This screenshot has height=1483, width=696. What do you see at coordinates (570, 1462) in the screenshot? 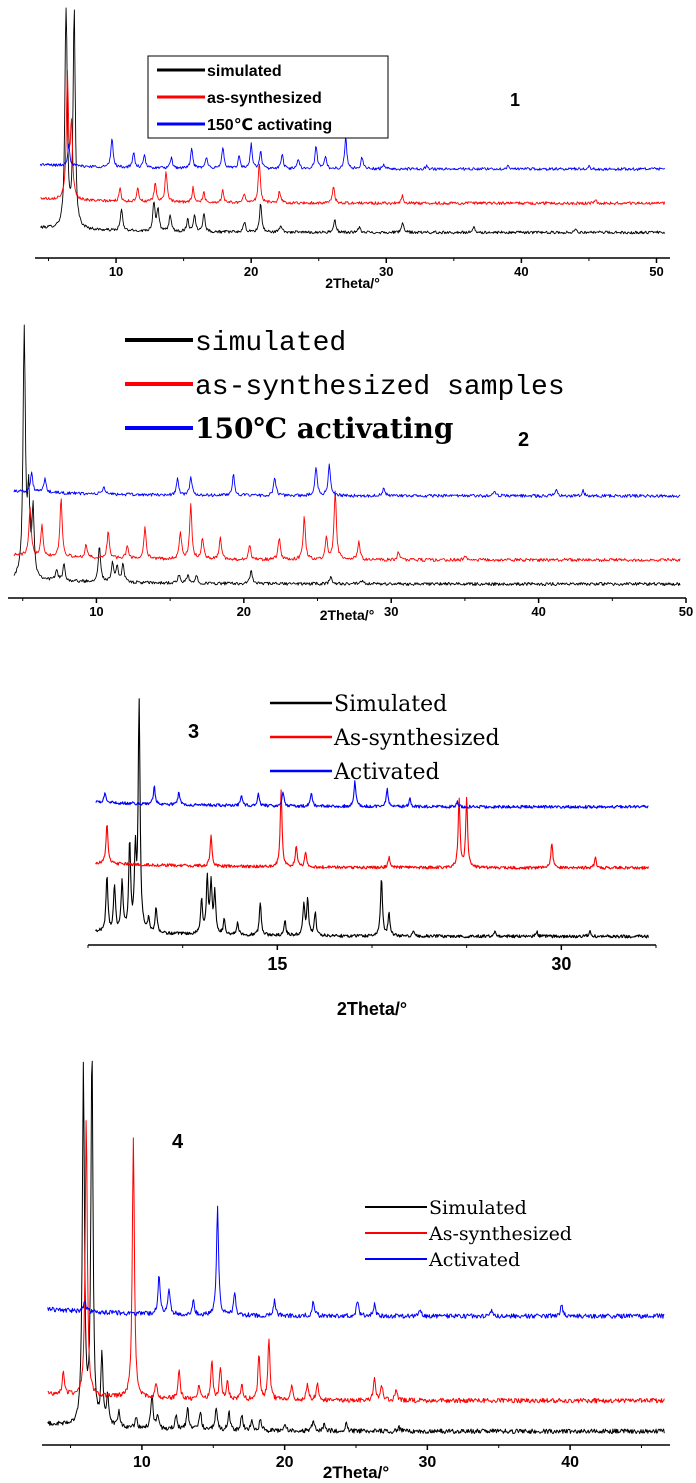
I see `x-tick-label-4-40: 40` at bounding box center [570, 1462].